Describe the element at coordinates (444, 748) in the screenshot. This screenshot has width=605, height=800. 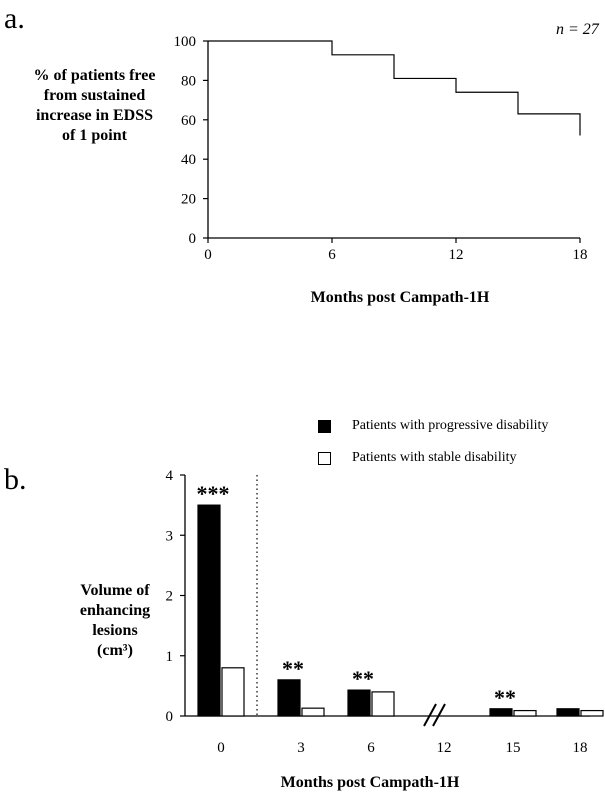
I see `panel-b-x-tick-label: 12` at that location.